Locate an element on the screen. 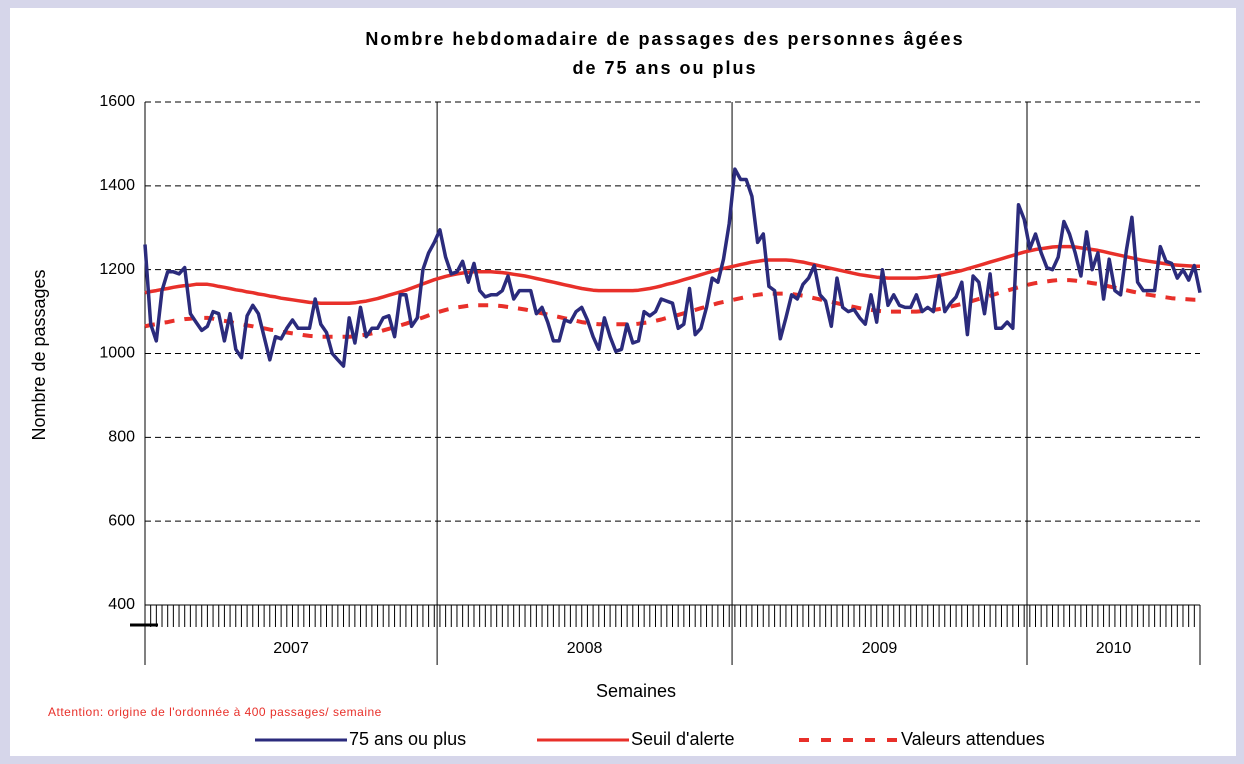  year-label: 2008 is located at coordinates (585, 648).